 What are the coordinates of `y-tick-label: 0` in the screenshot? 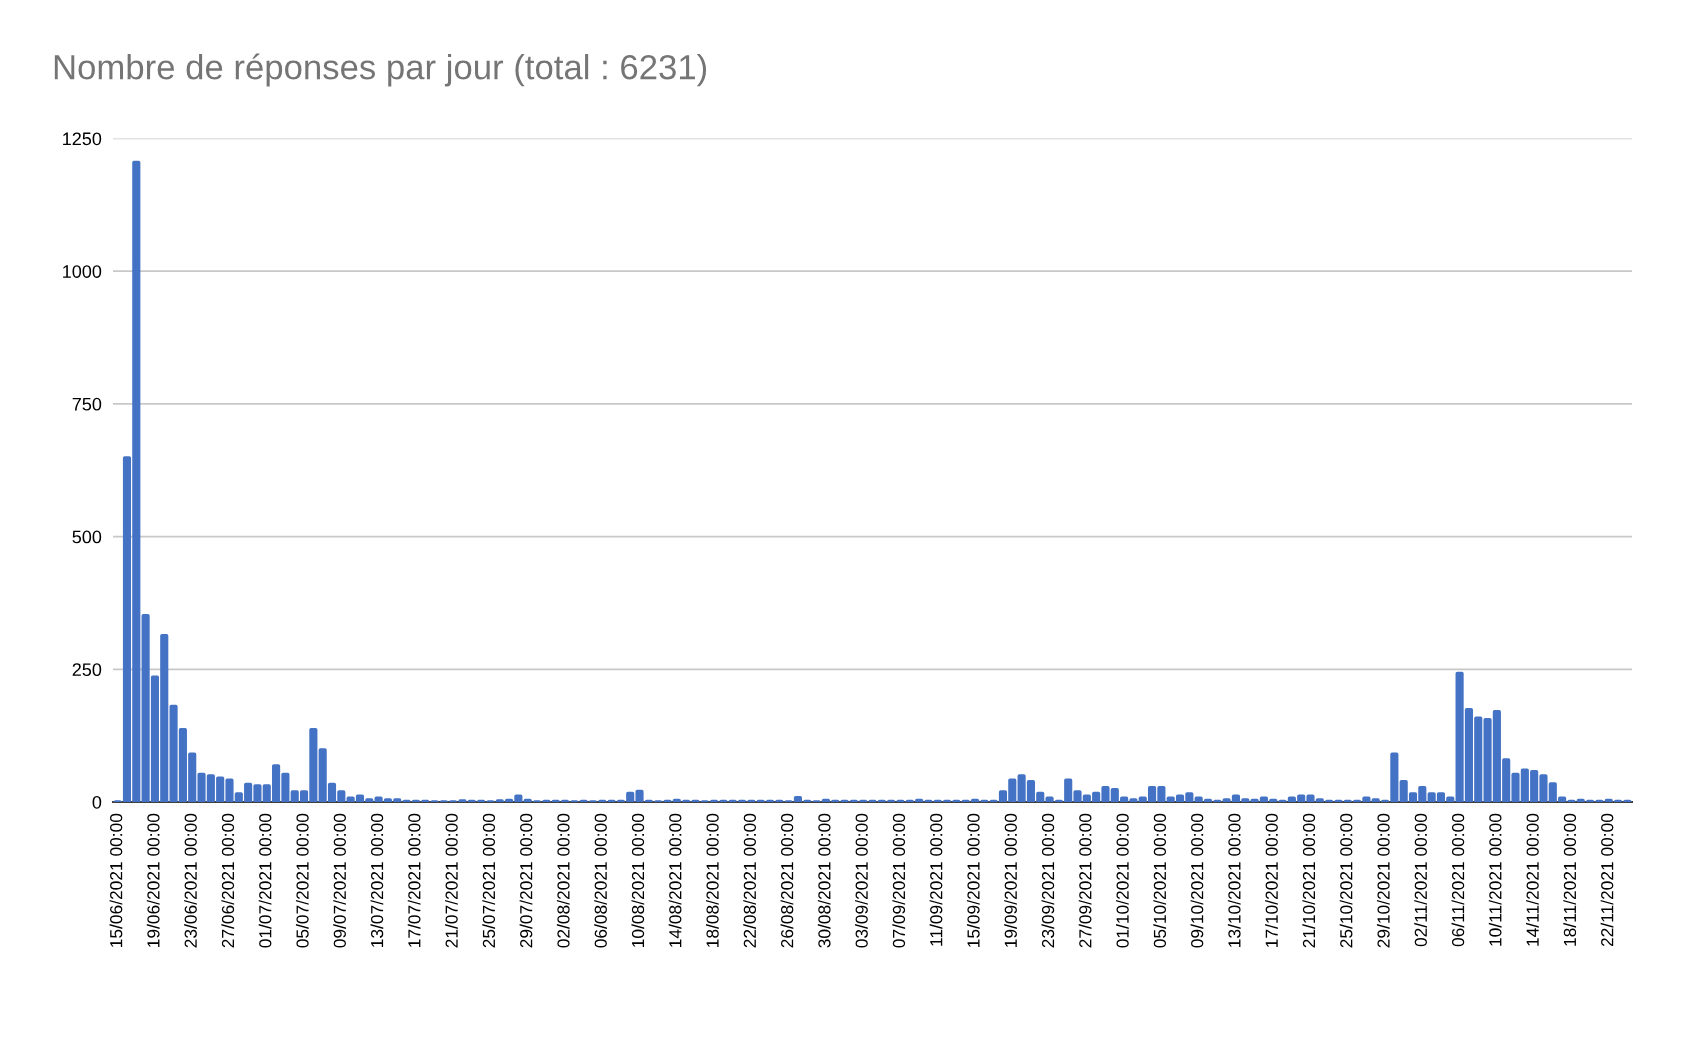 It's located at (97, 802).